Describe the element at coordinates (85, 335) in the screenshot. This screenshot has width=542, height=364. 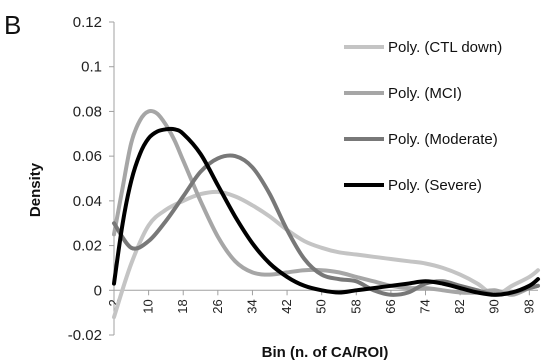
I see `y-tick-label: -0.02` at that location.